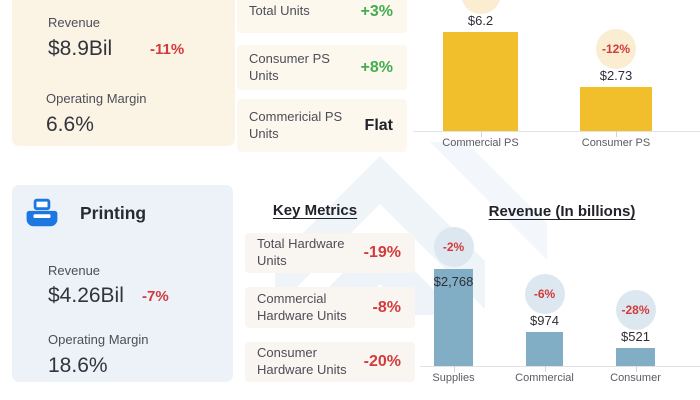  Describe the element at coordinates (80, 48) in the screenshot. I see `ps-revenue-value: $8.9Bil` at that location.